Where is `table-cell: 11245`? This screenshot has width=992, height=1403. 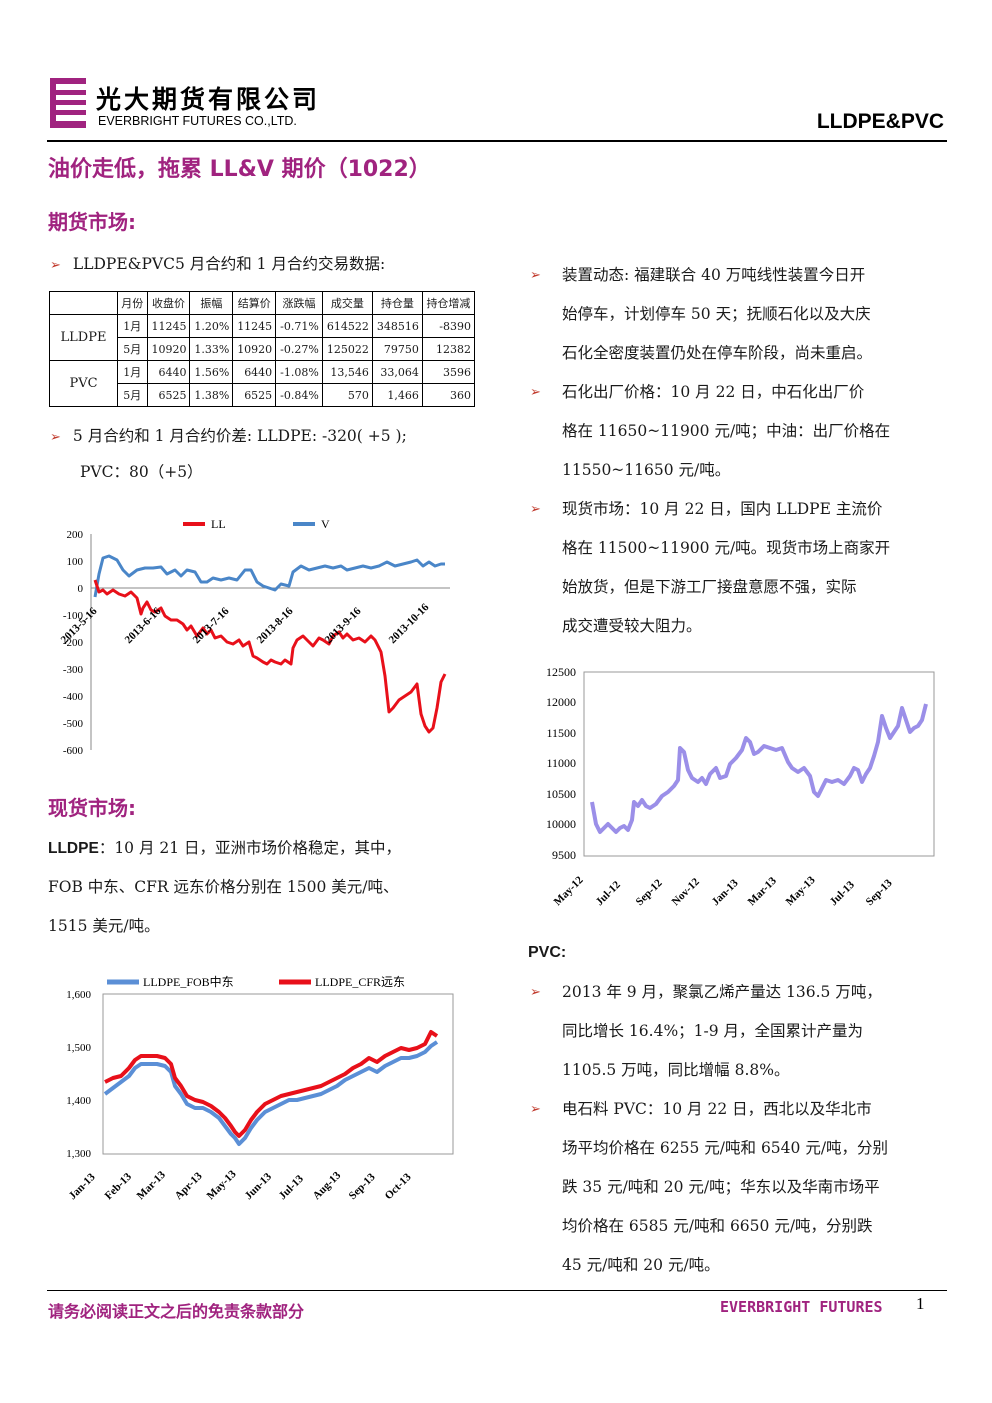 table-cell: 11245 is located at coordinates (254, 326).